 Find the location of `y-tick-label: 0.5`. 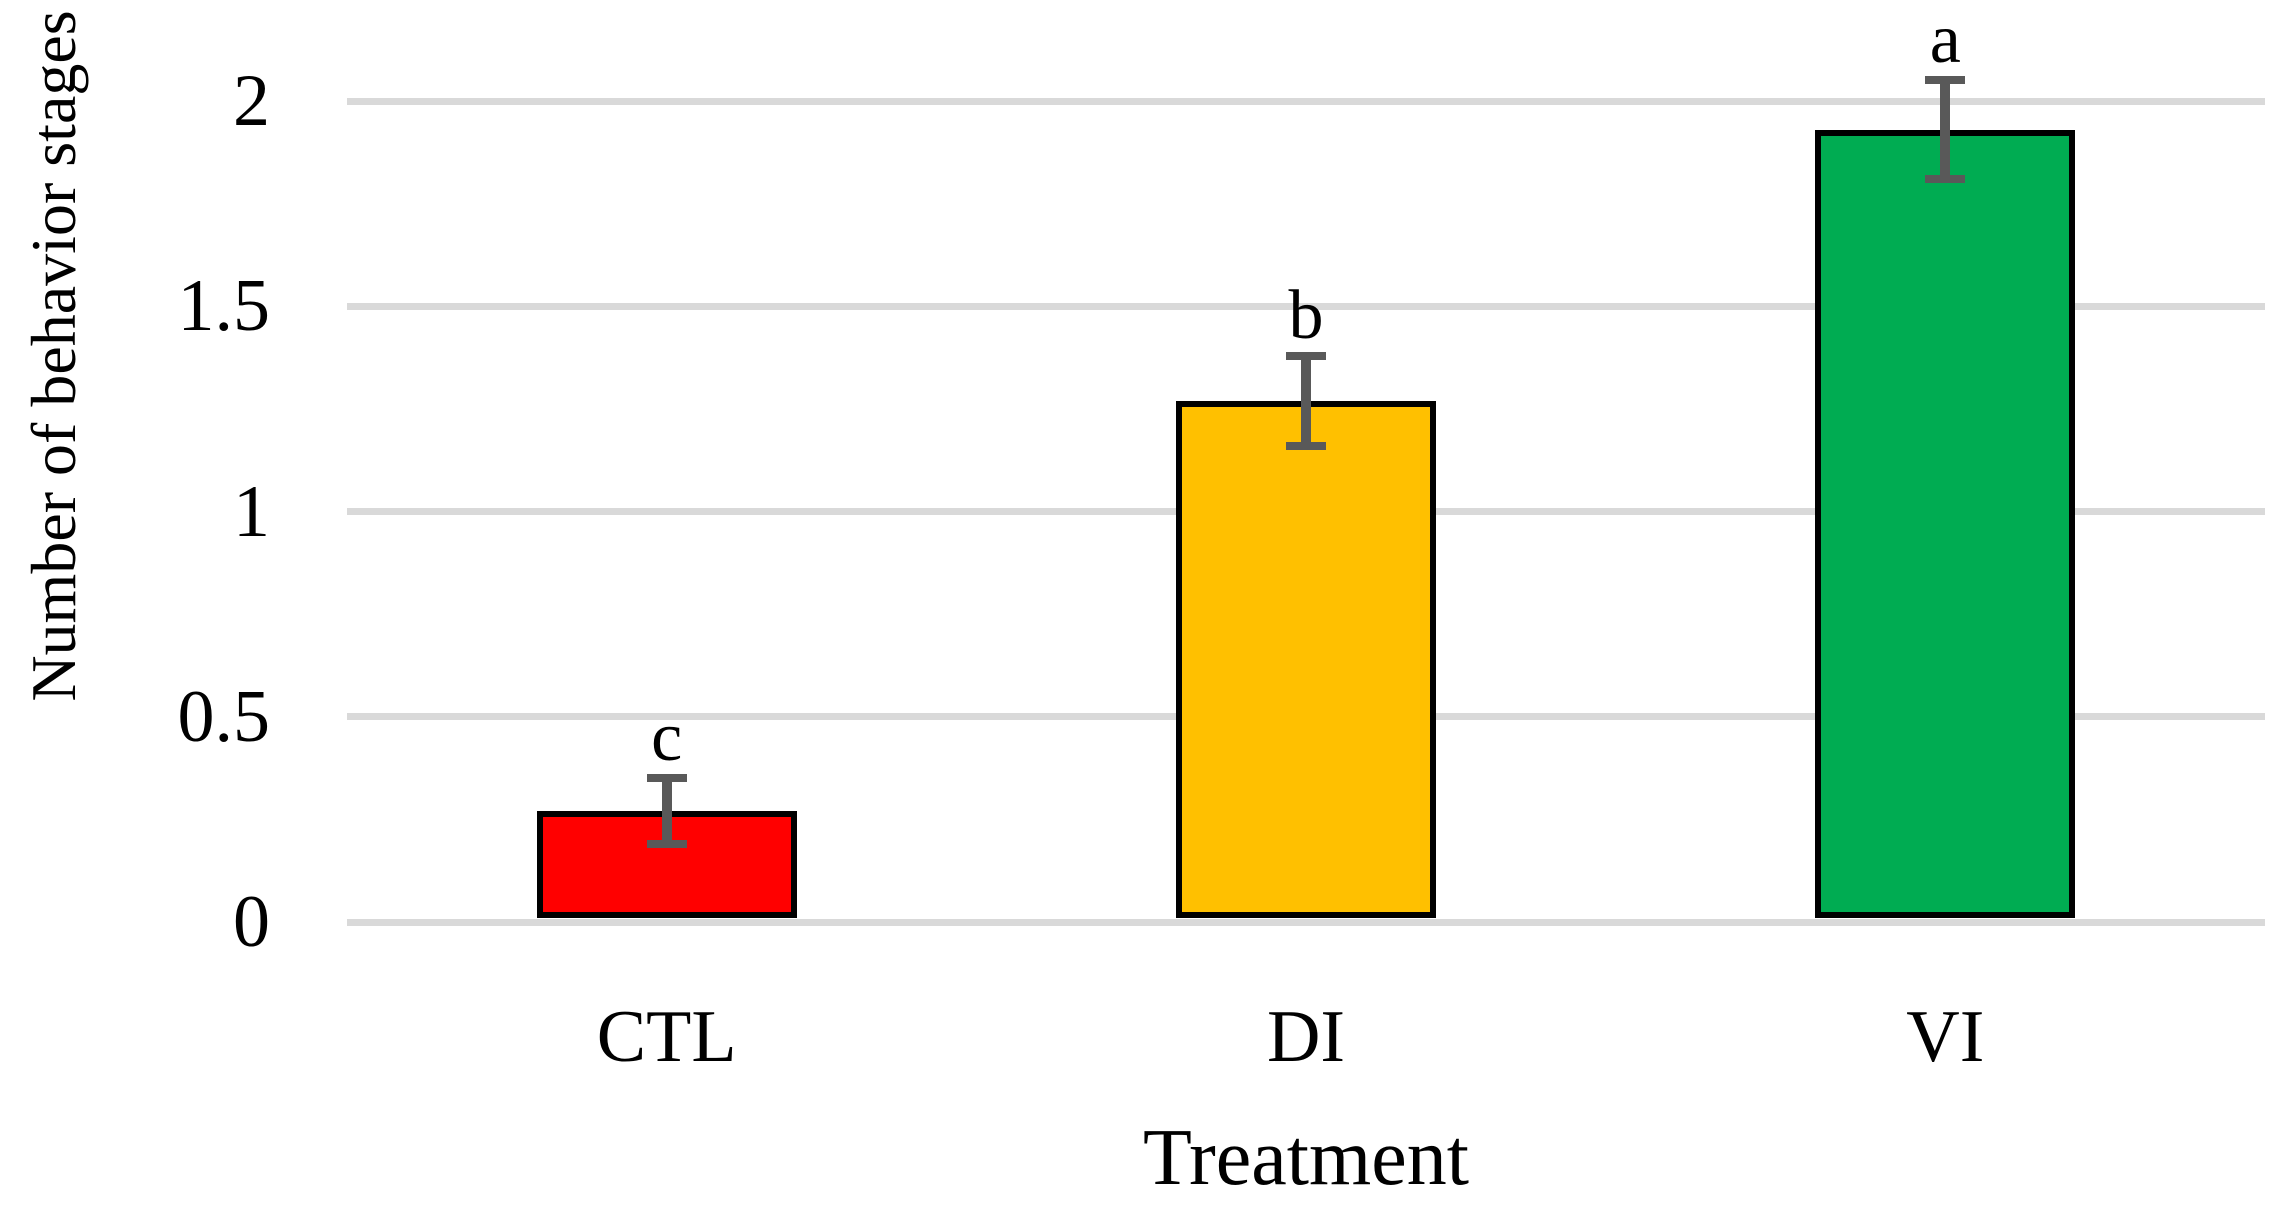

y-tick-label: 0.5 is located at coordinates (224, 716).